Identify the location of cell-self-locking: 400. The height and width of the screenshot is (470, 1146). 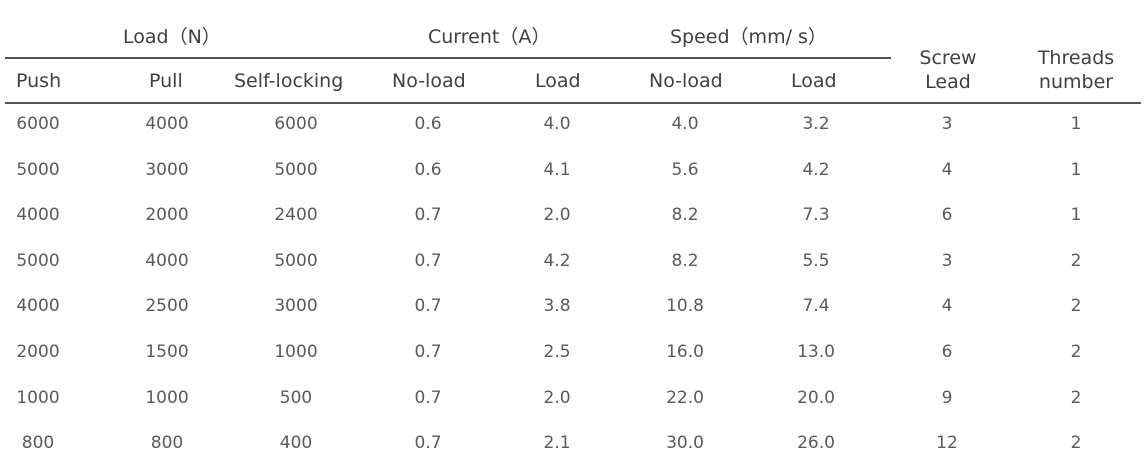
(296, 443).